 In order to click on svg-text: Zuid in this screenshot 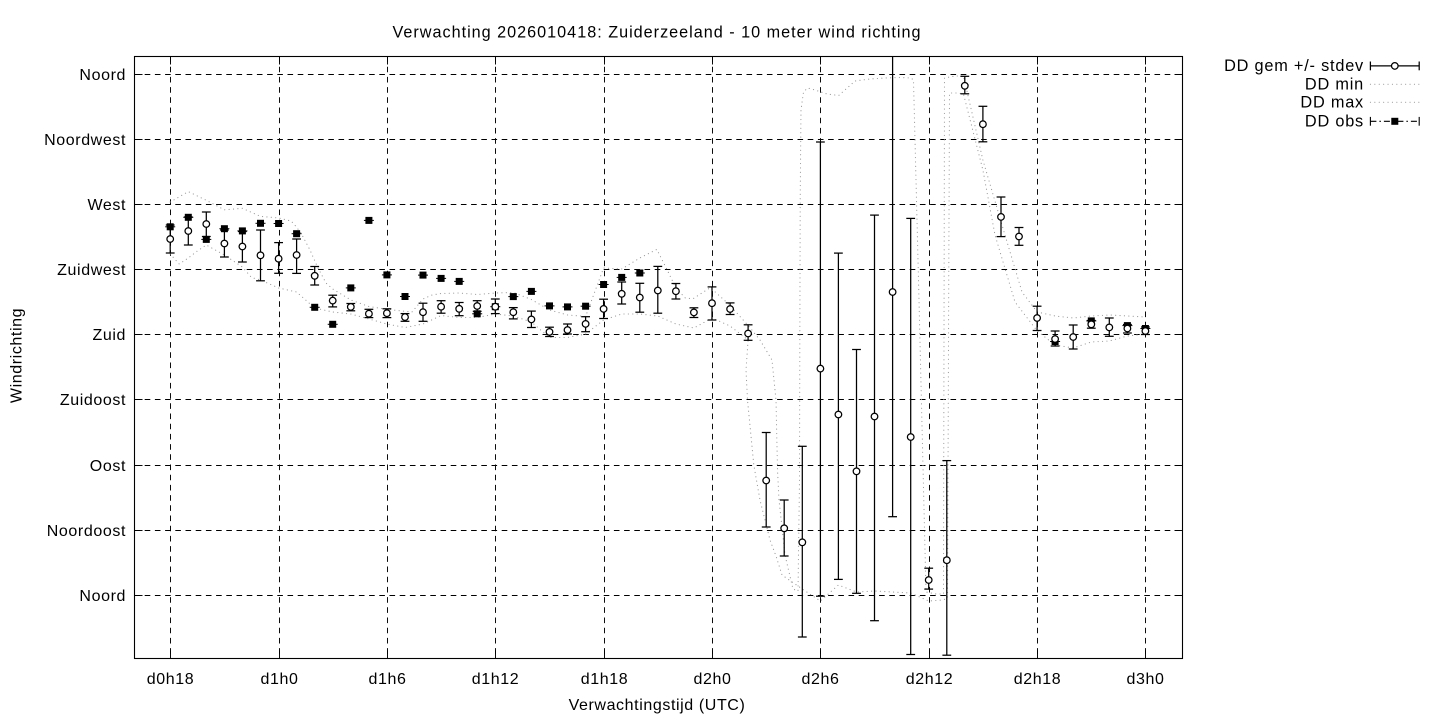, I will do `click(109, 335)`.